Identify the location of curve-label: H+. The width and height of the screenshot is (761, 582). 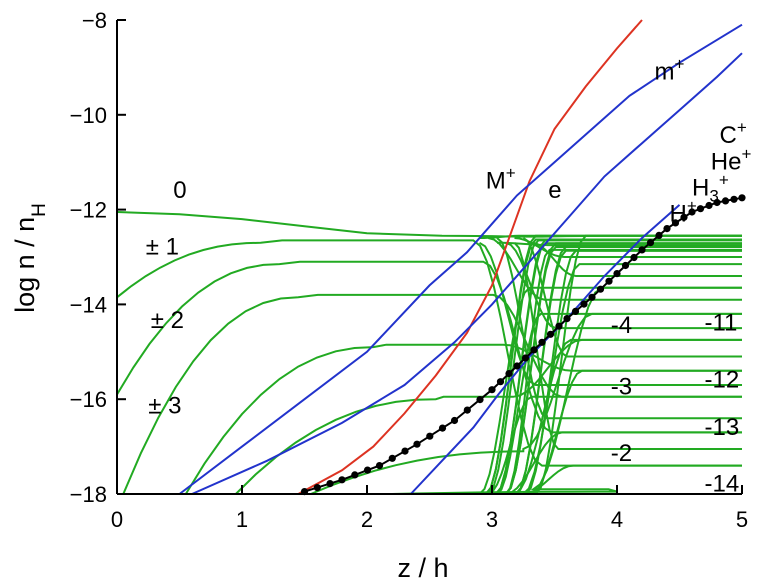
(683, 212).